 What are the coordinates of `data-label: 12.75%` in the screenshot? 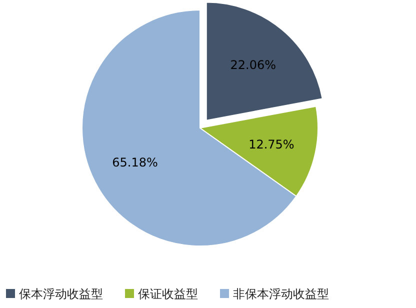 It's located at (271, 145).